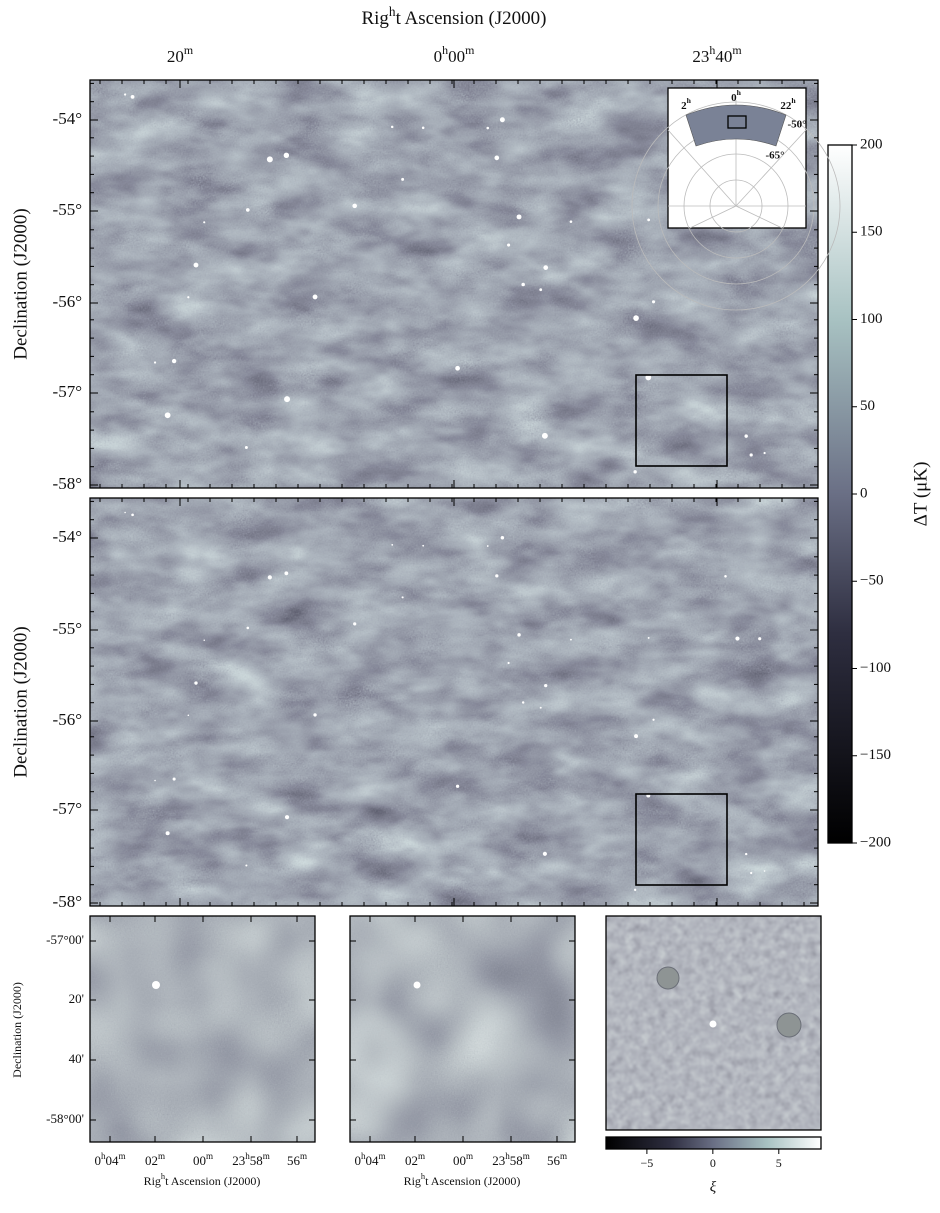 This screenshot has height=1213, width=940. What do you see at coordinates (65, 939) in the screenshot?
I see `y-tick-label: -57°00'` at bounding box center [65, 939].